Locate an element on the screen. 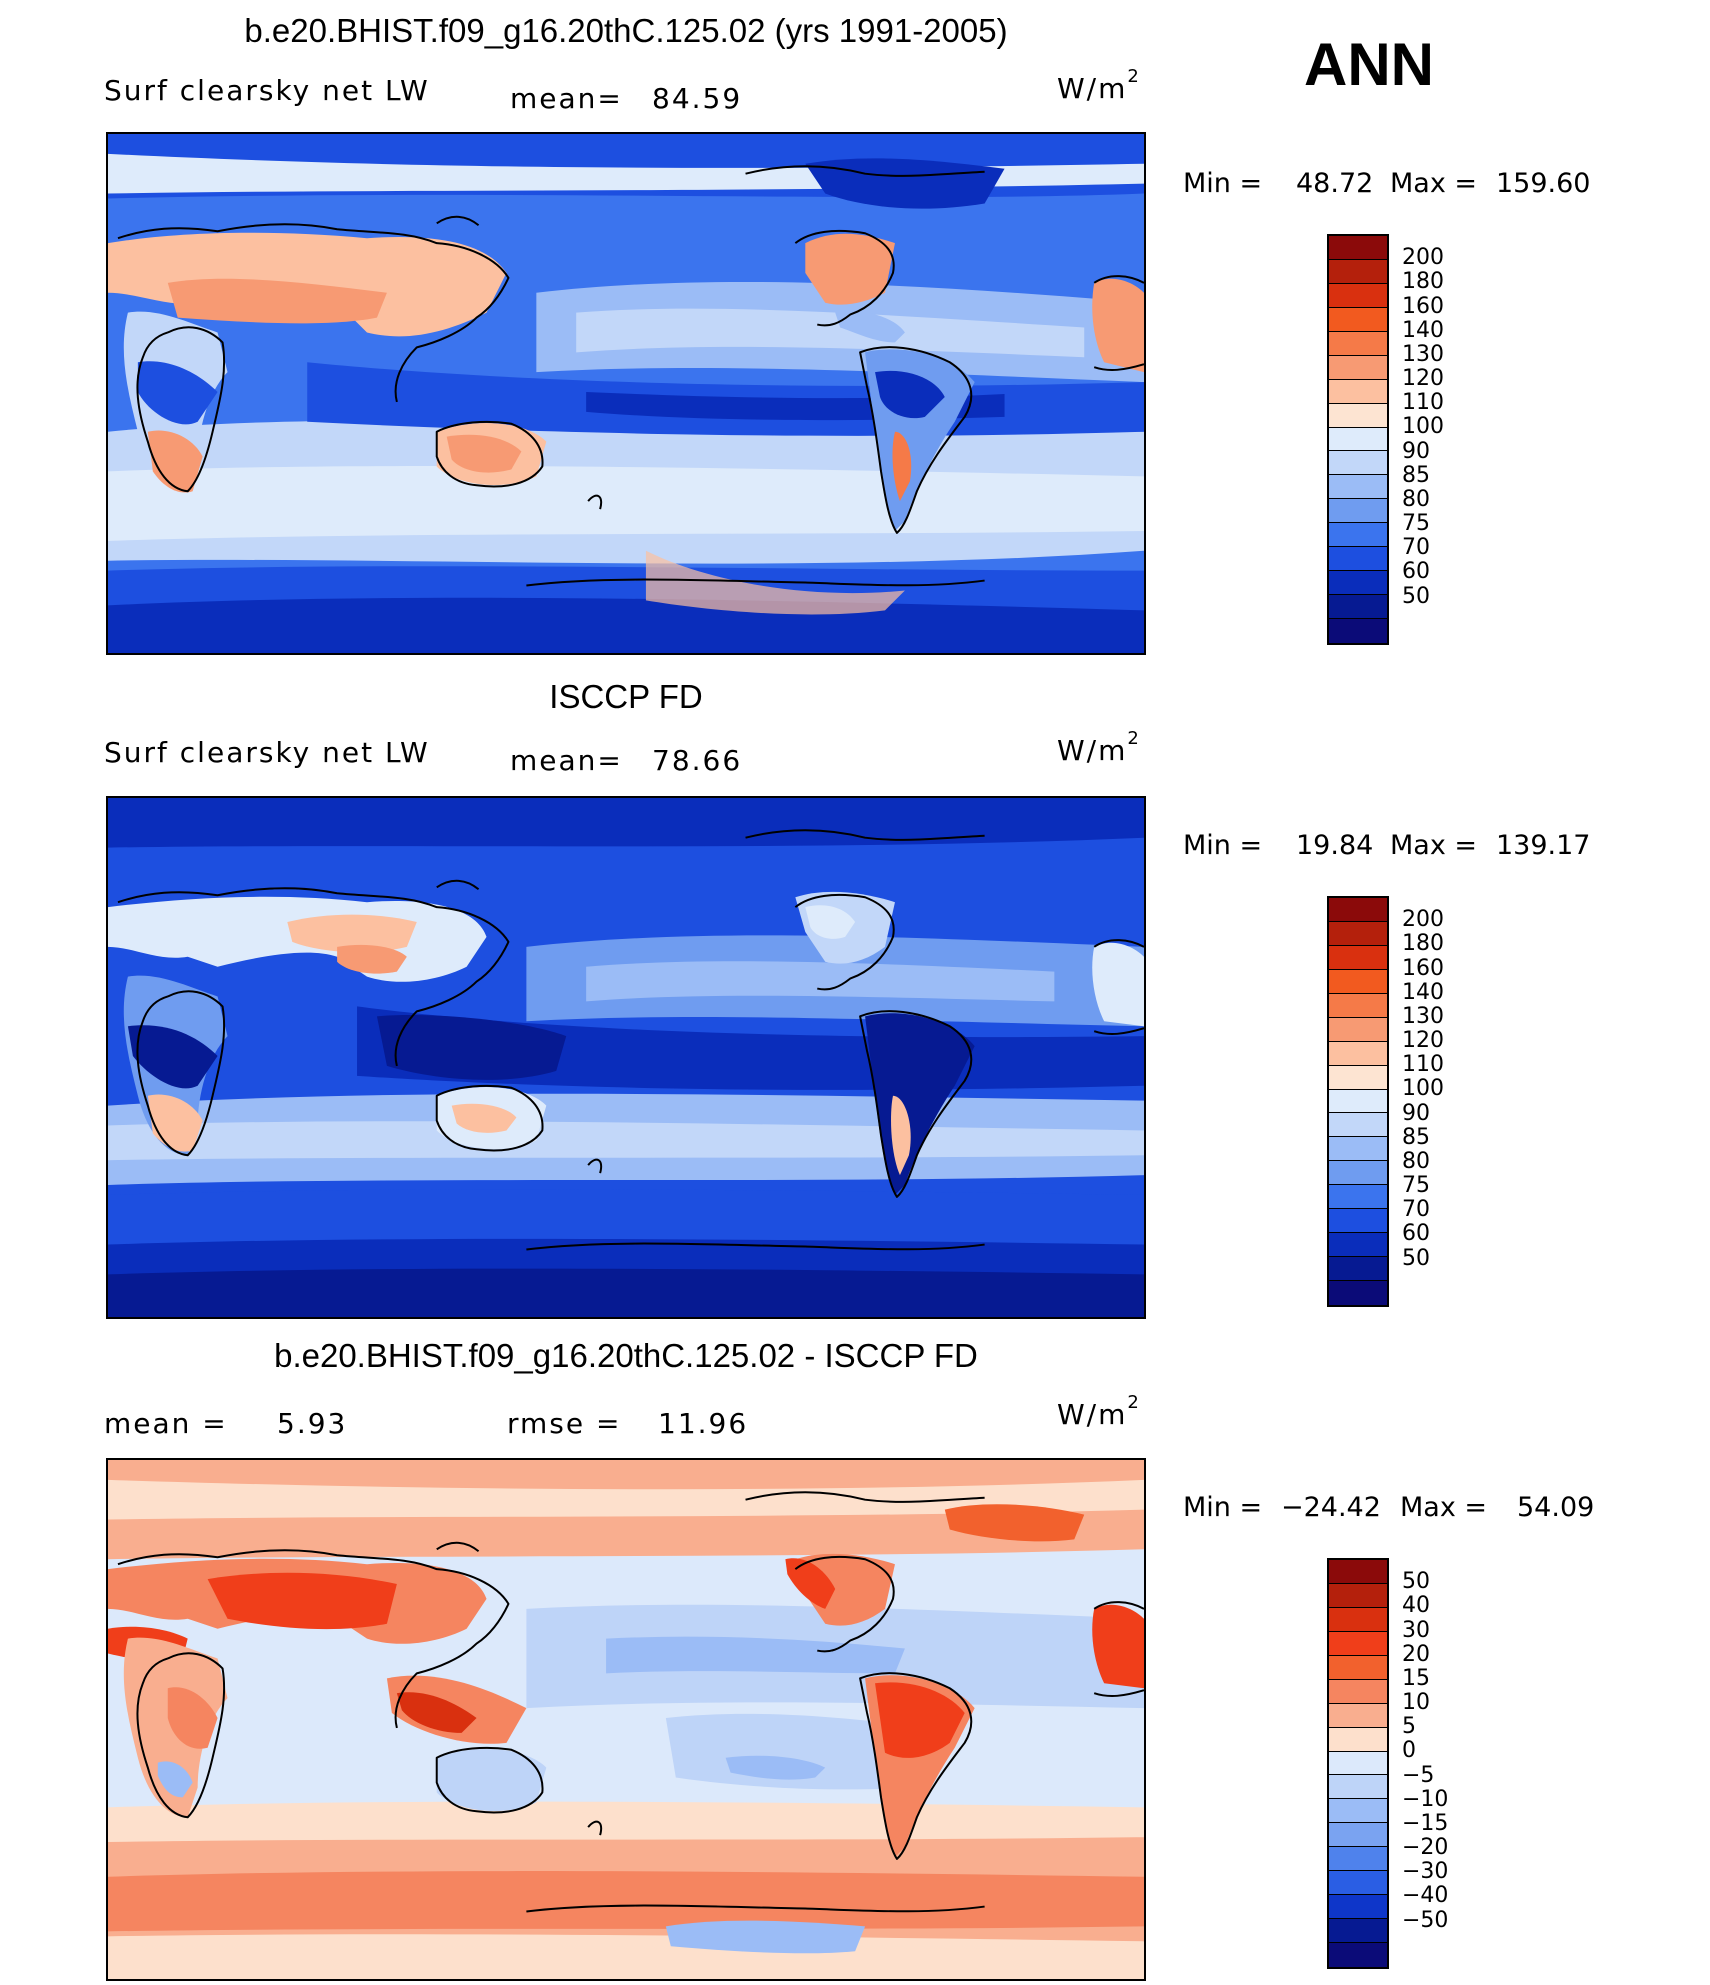 The image size is (1710, 1985). colorbar-tick-label: −15 is located at coordinates (1425, 1823).